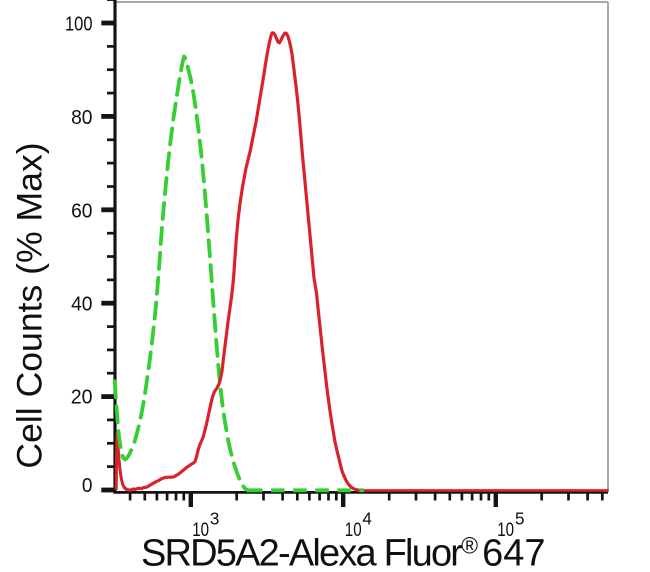 Image resolution: width=650 pixels, height=572 pixels. I want to click on svg-text: 3, so click(215, 519).